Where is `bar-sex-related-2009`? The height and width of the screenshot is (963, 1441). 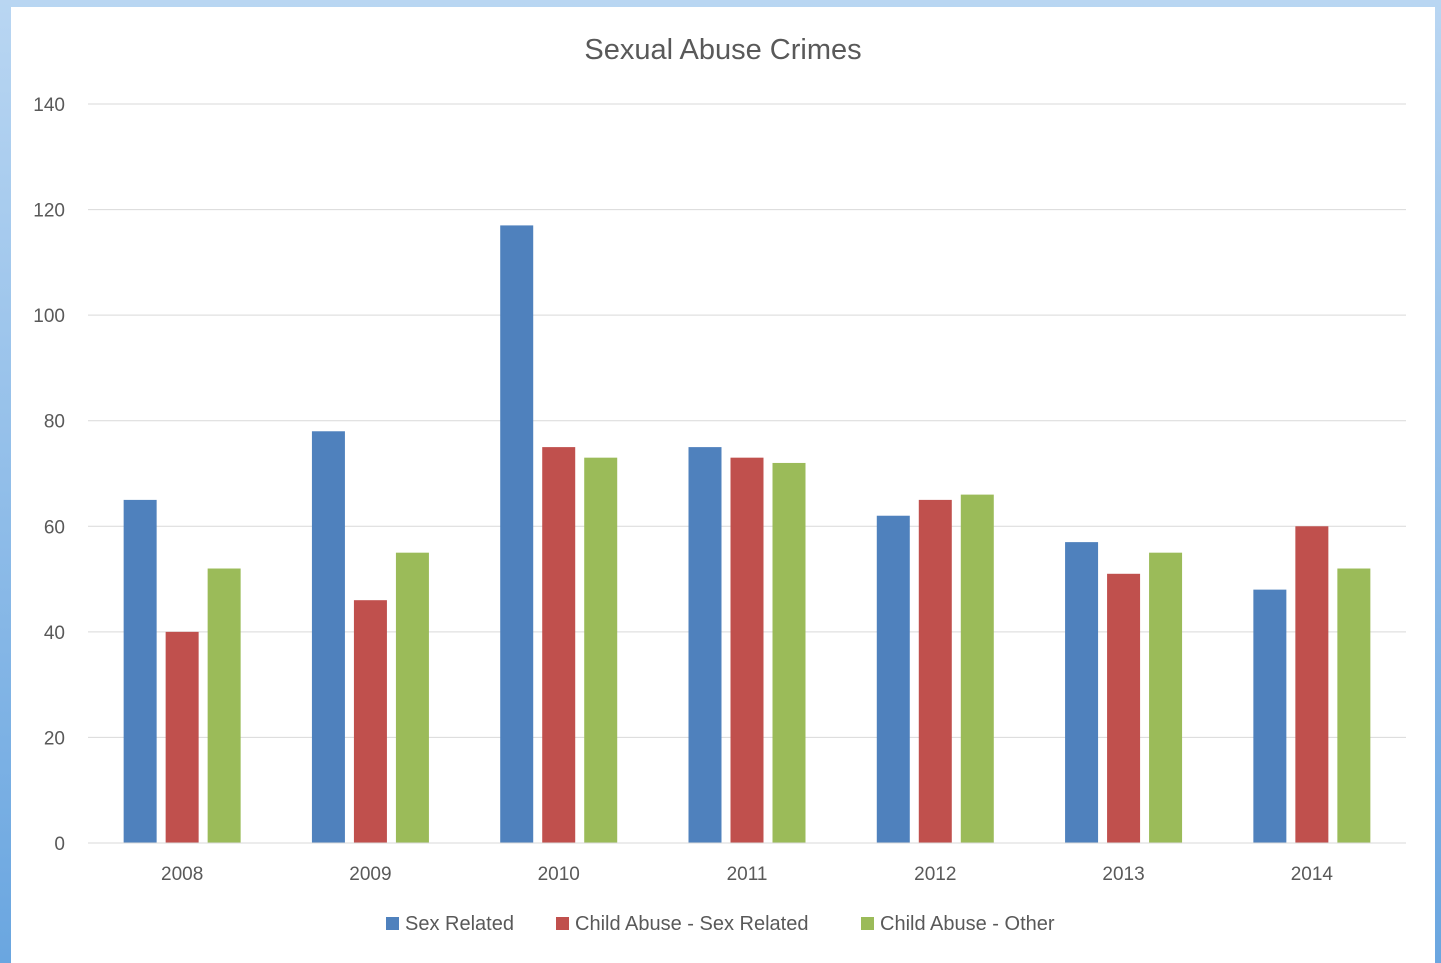 bar-sex-related-2009 is located at coordinates (328, 637).